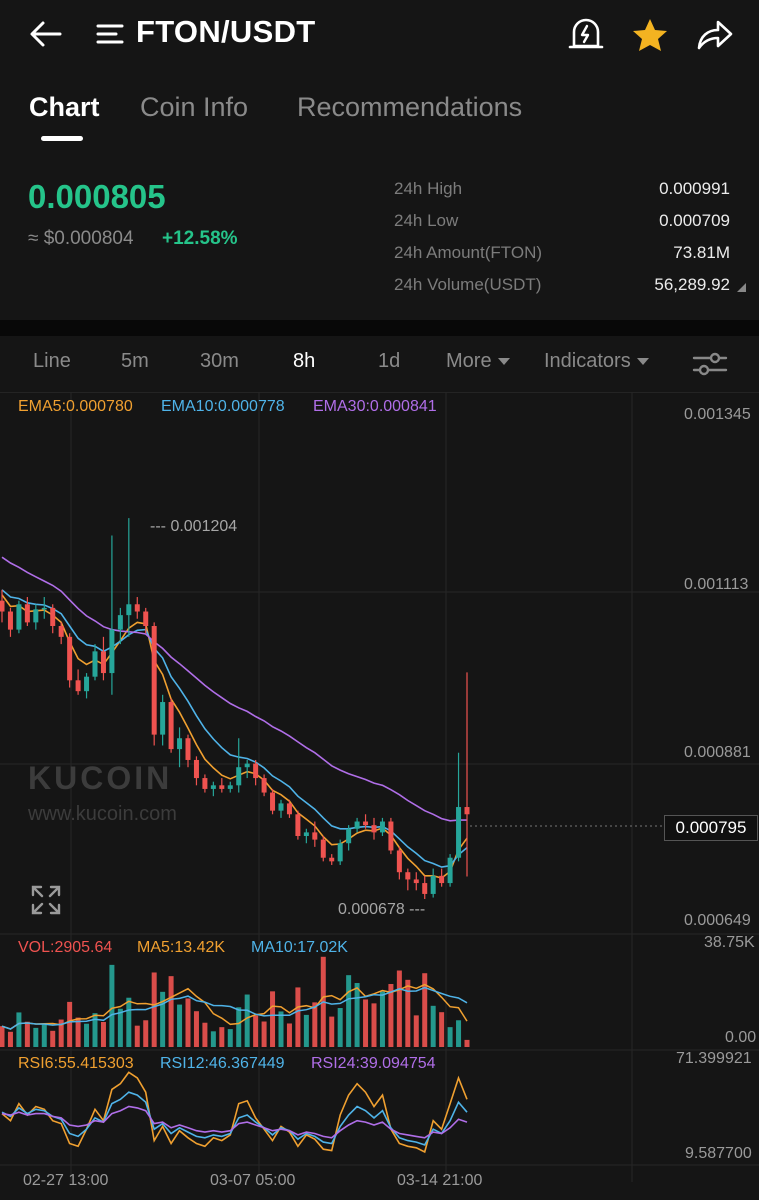  I want to click on watermark-logo: KUCOIN, so click(100, 778).